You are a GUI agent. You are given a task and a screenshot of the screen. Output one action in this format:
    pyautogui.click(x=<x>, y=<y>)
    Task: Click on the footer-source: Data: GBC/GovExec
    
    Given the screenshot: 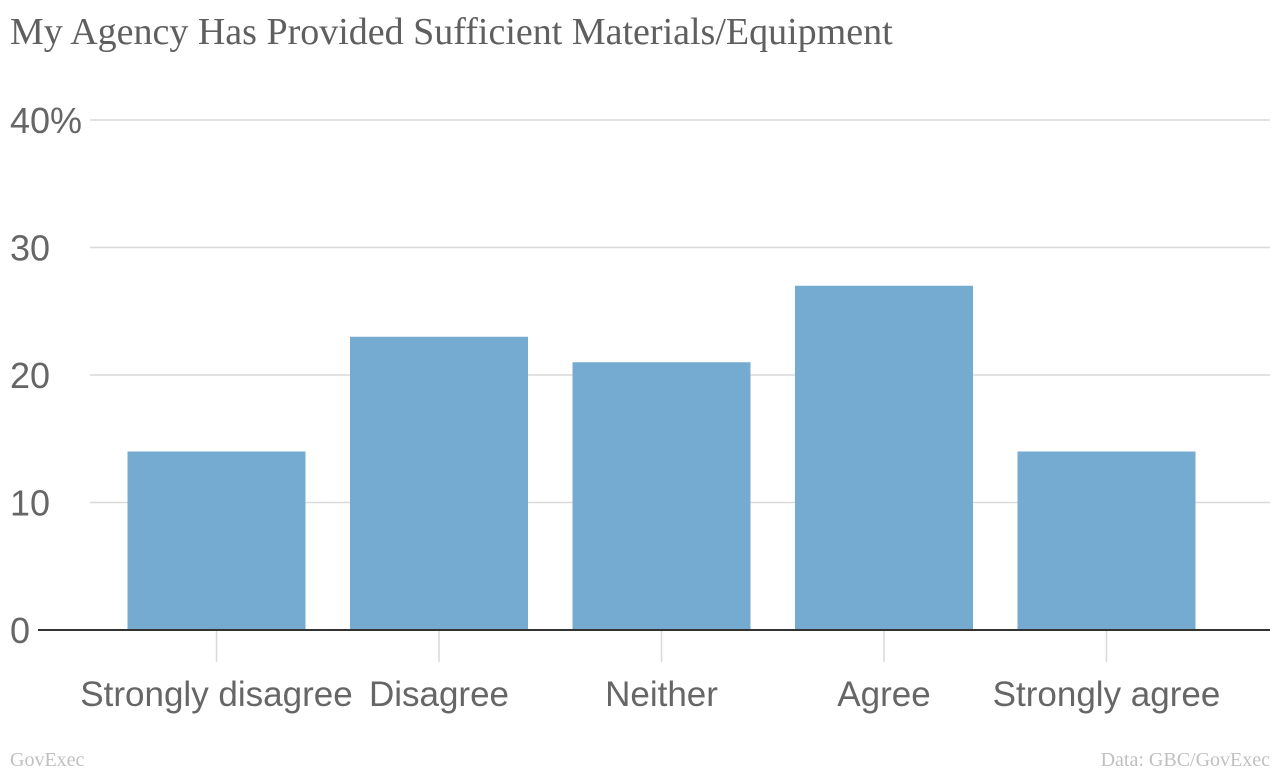 What is the action you would take?
    pyautogui.click(x=1185, y=760)
    